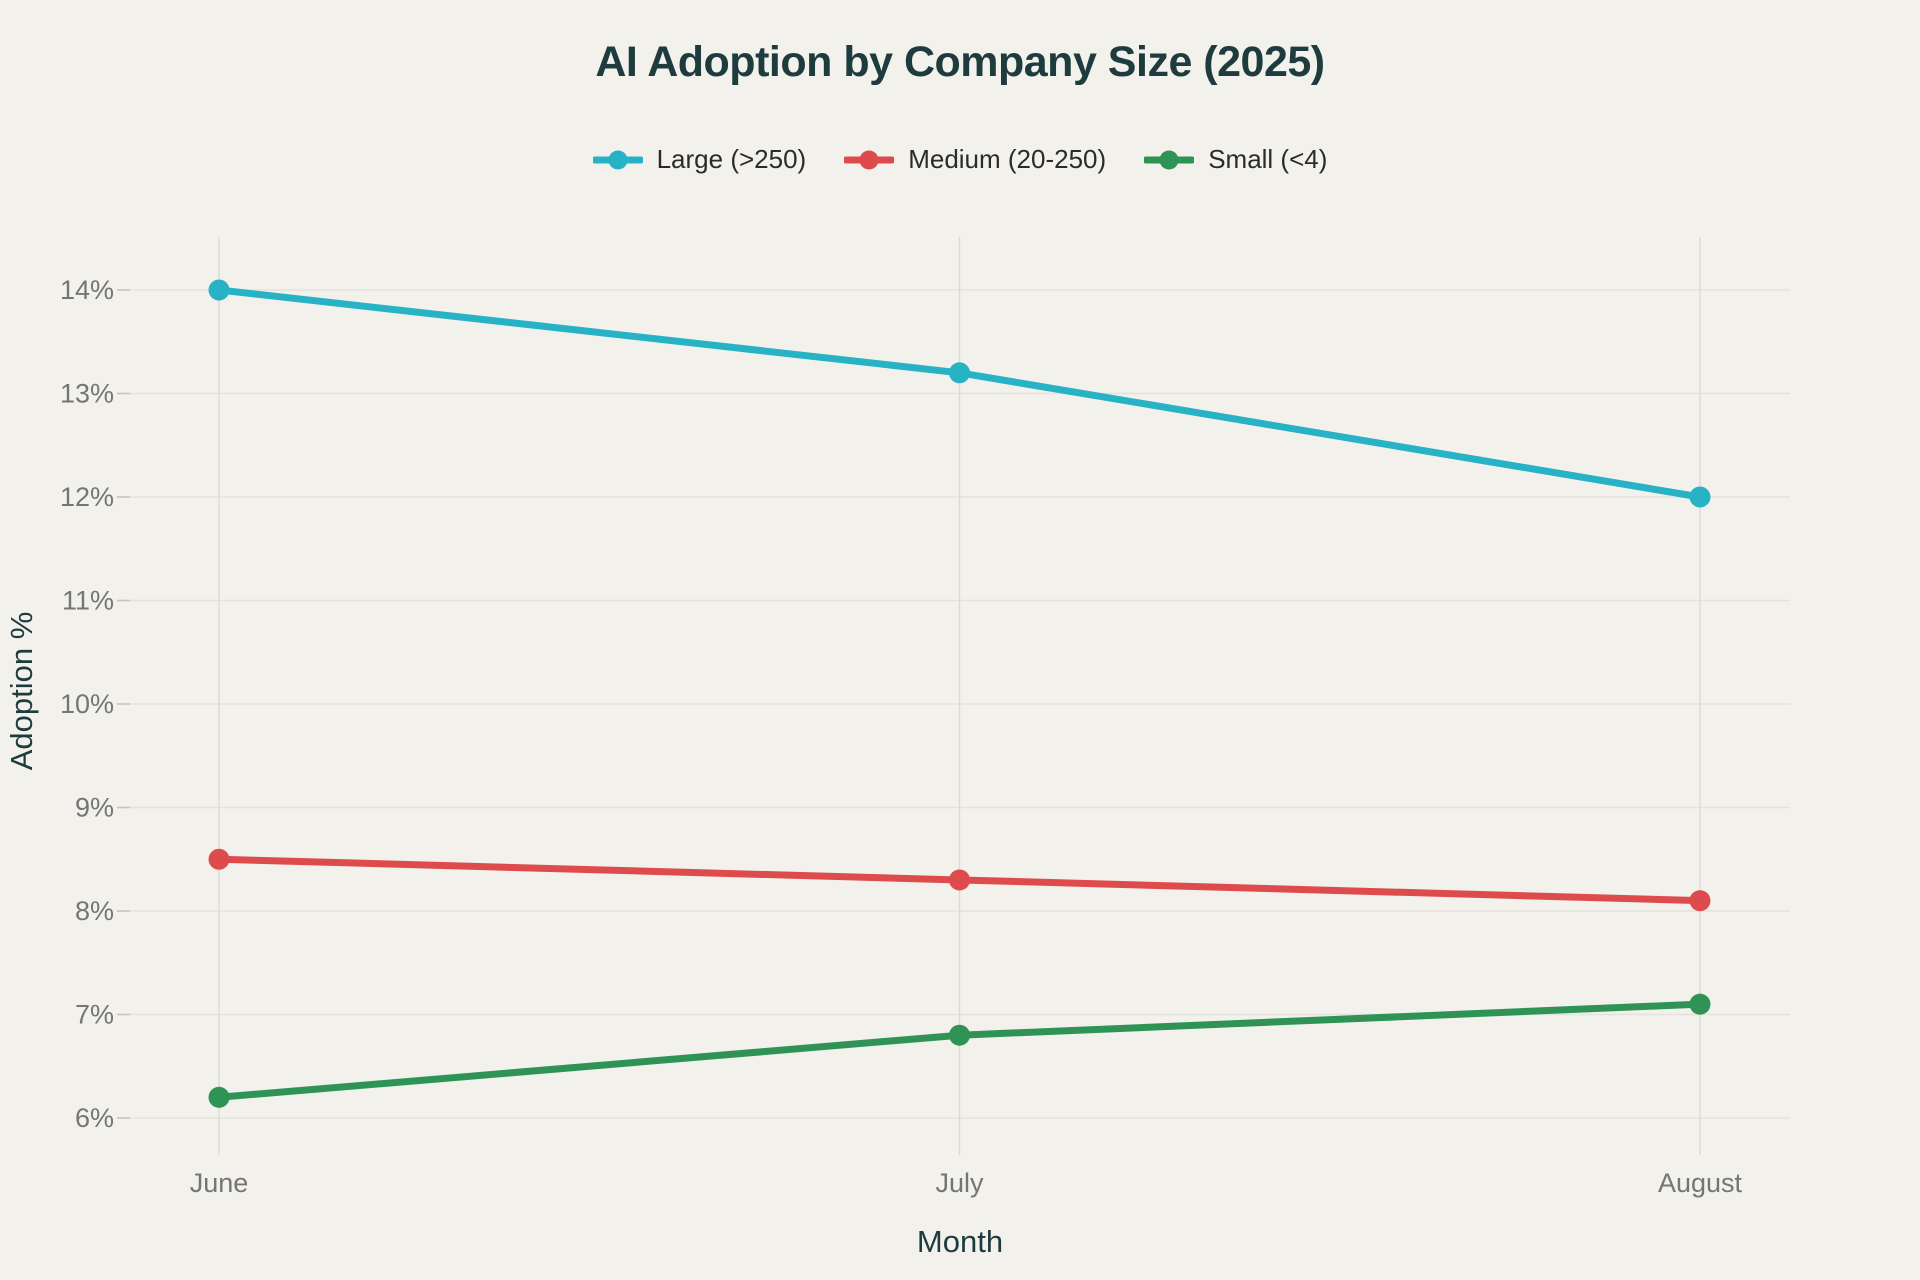 This screenshot has height=1280, width=1920. I want to click on y-tick-label: 6%, so click(94, 1118).